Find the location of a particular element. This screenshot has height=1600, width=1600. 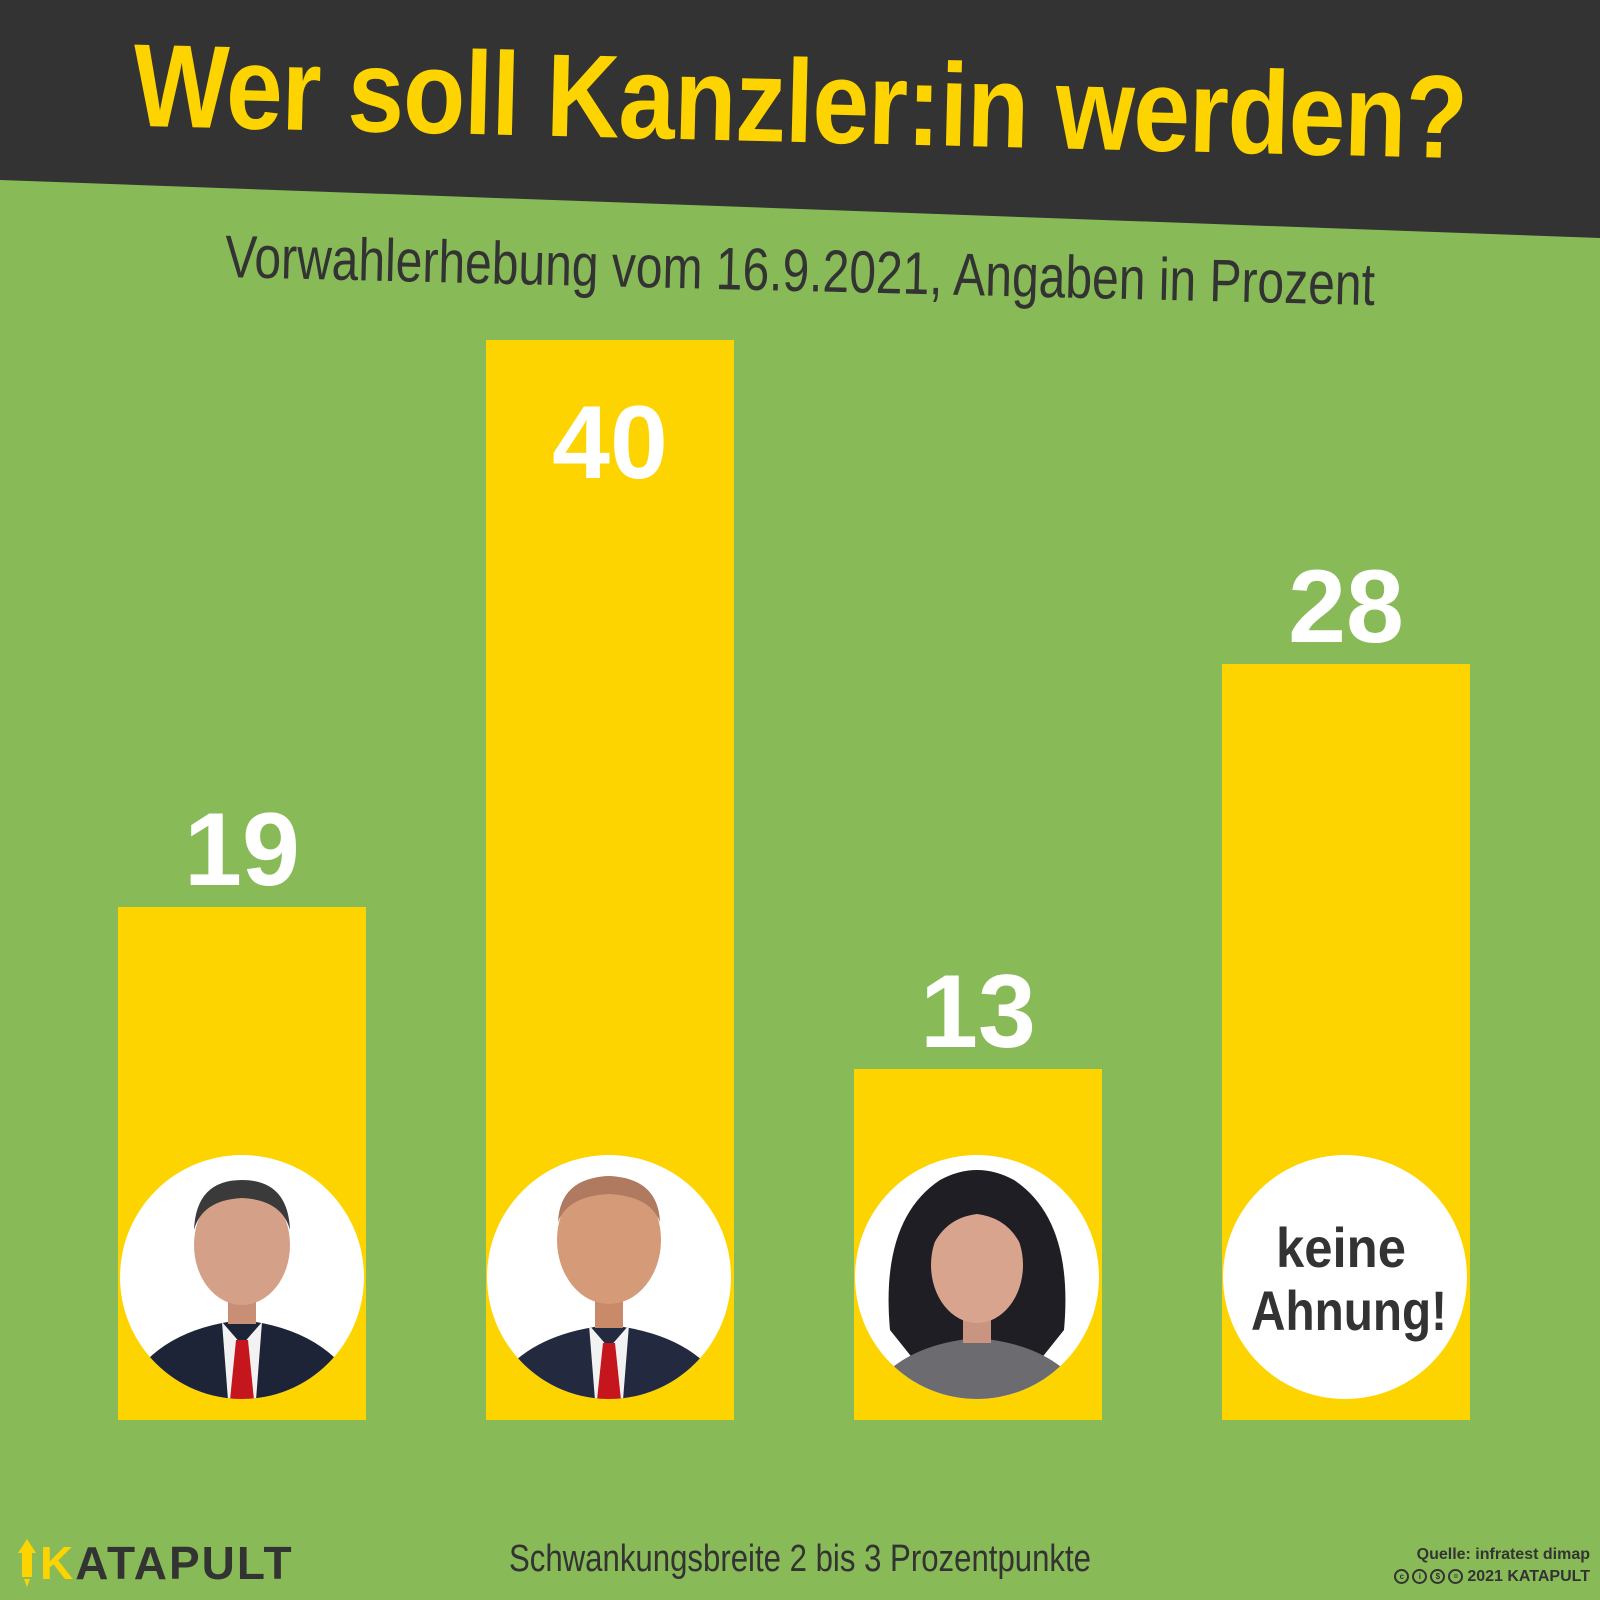

copyright-line: c i $ = 2021 KATAPULT is located at coordinates (1492, 1577).